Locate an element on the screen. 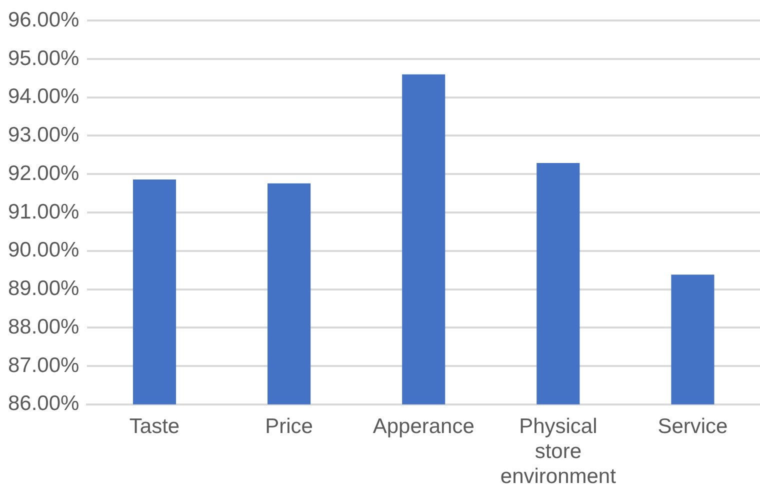 This screenshot has width=760, height=500. y-tick-label: 91.00% is located at coordinates (44, 212).